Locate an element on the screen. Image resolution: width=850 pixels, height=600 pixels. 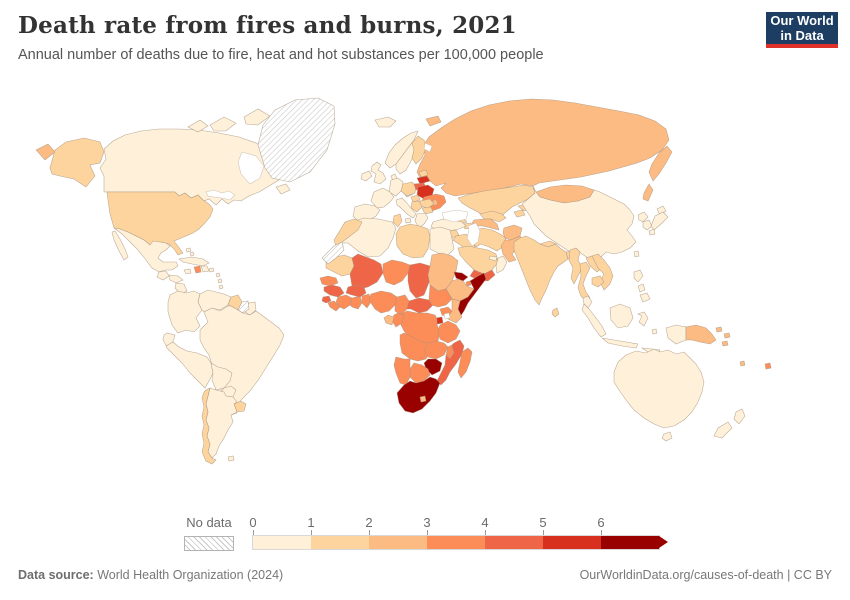
region-central-african-republic is located at coordinates (420, 305).